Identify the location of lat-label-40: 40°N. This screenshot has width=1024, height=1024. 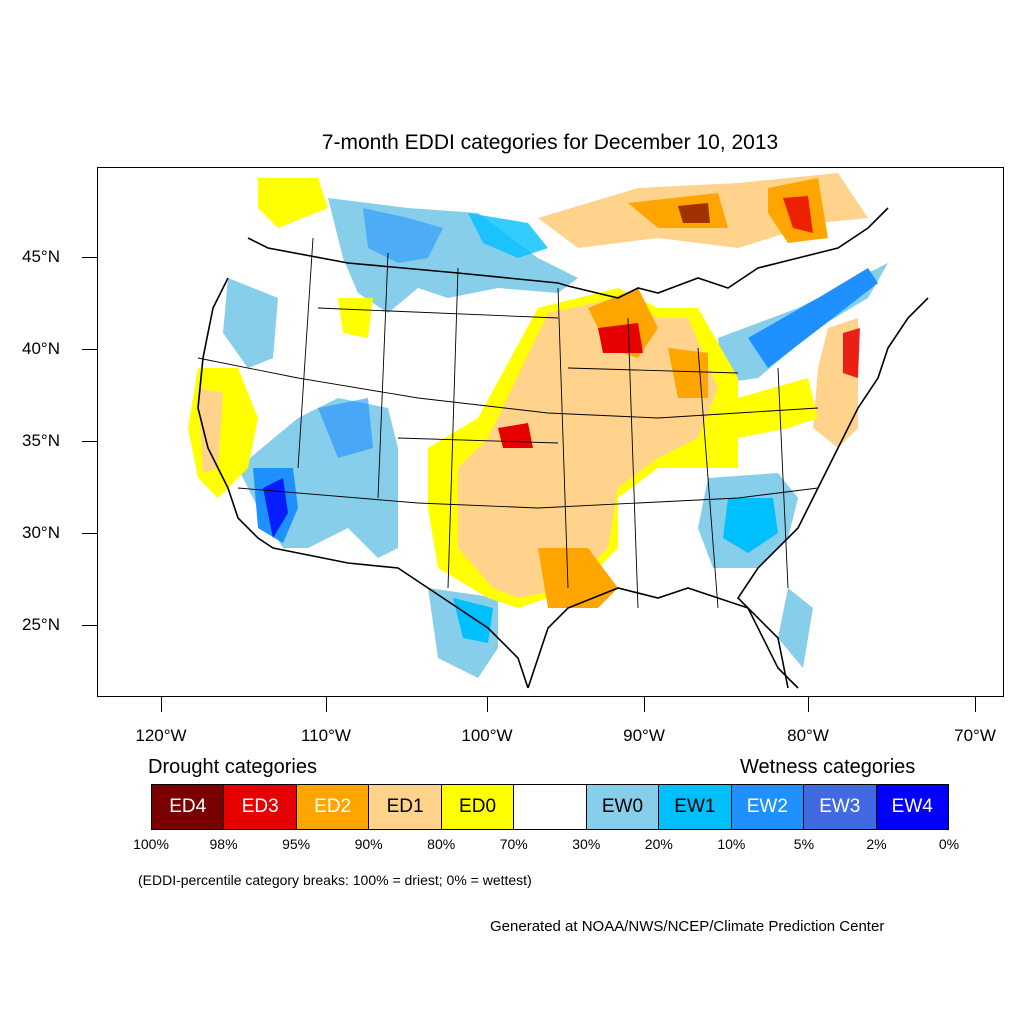
(41, 348).